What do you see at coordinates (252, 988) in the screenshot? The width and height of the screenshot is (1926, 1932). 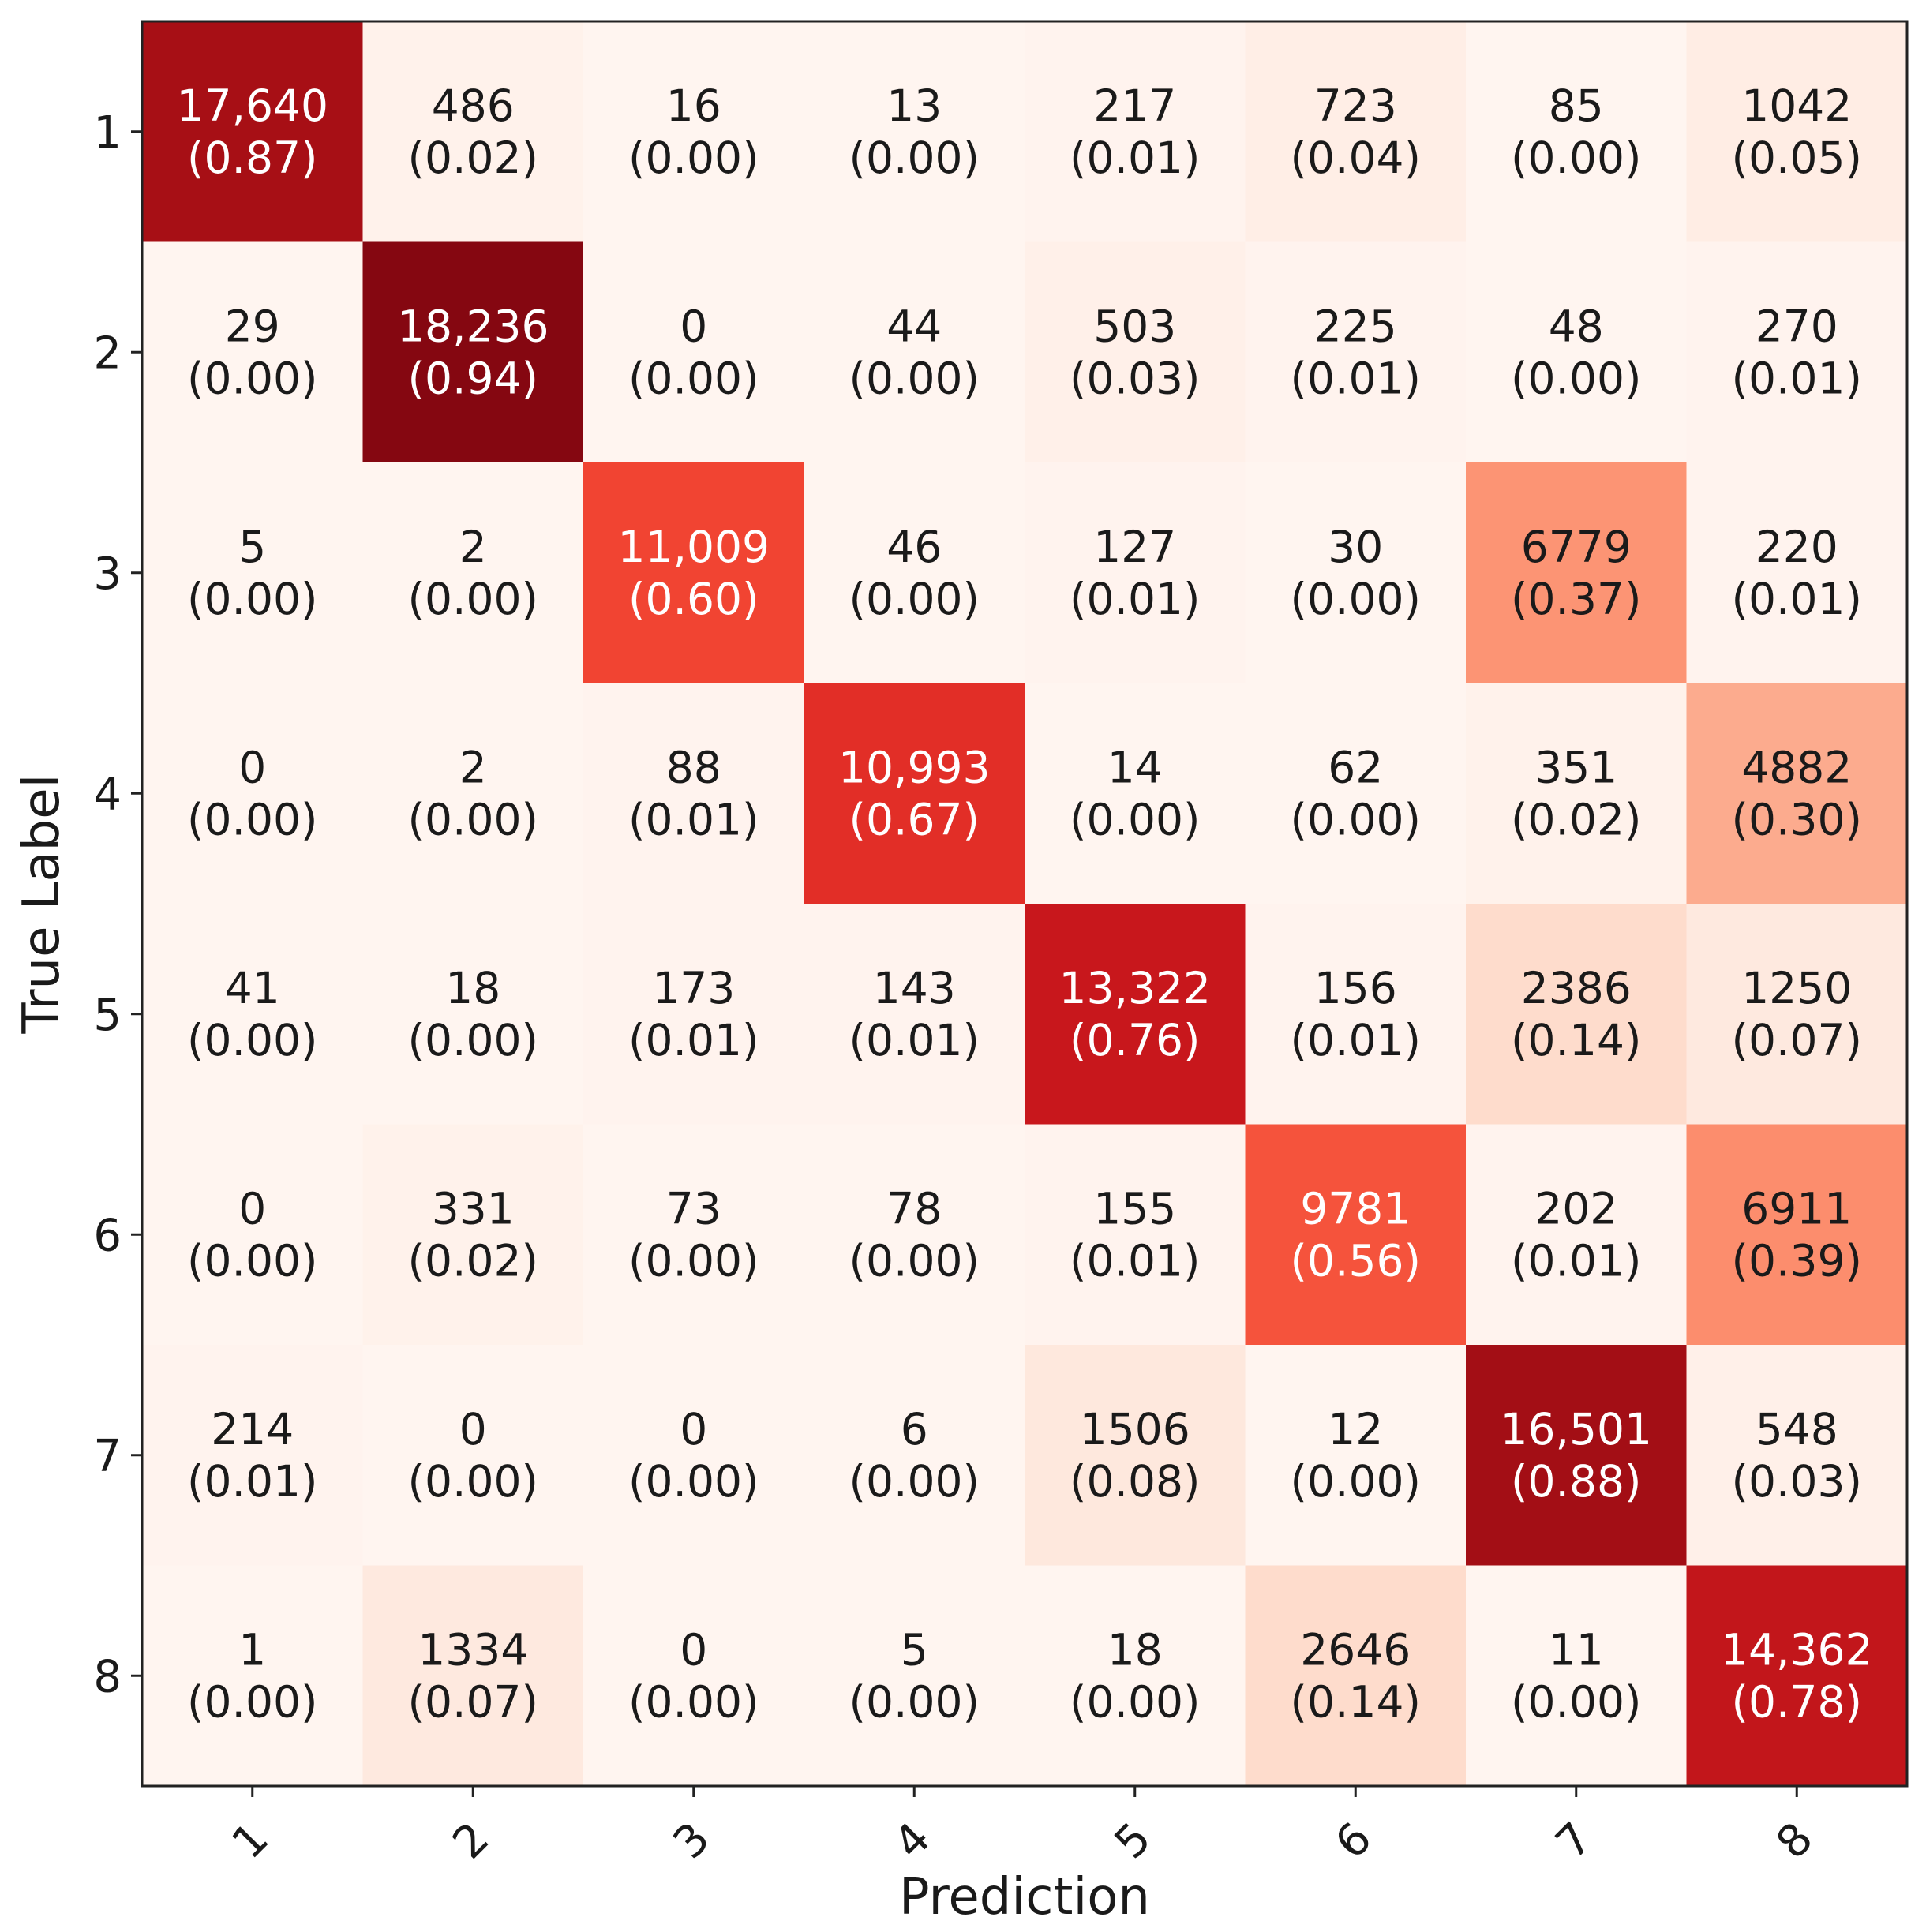 I see `cell-count-label: 41` at bounding box center [252, 988].